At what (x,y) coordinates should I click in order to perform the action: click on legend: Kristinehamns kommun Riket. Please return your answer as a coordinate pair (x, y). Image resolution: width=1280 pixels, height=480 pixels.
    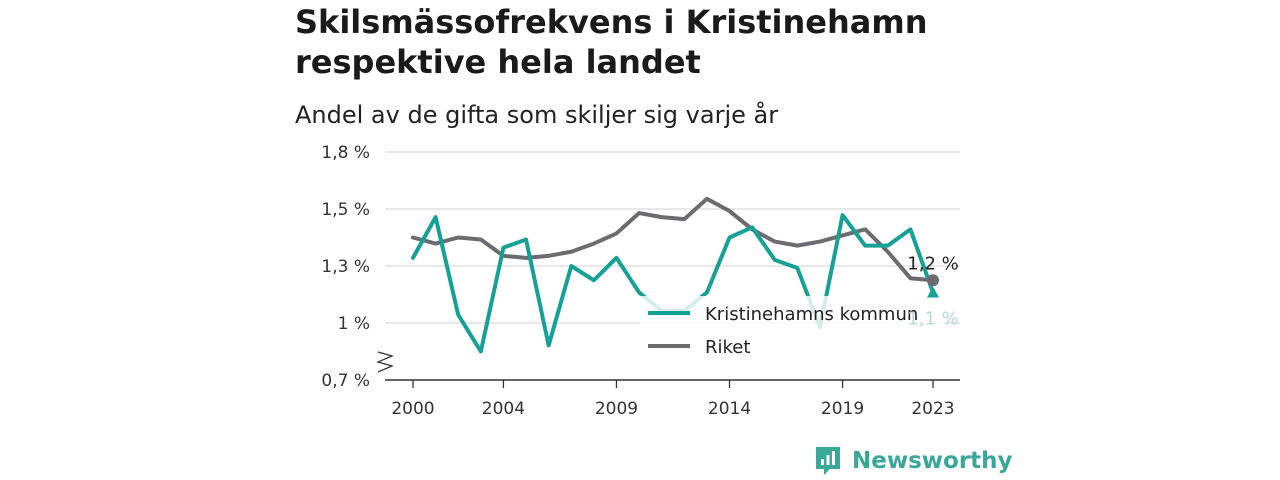
    Looking at the image, I should click on (792, 331).